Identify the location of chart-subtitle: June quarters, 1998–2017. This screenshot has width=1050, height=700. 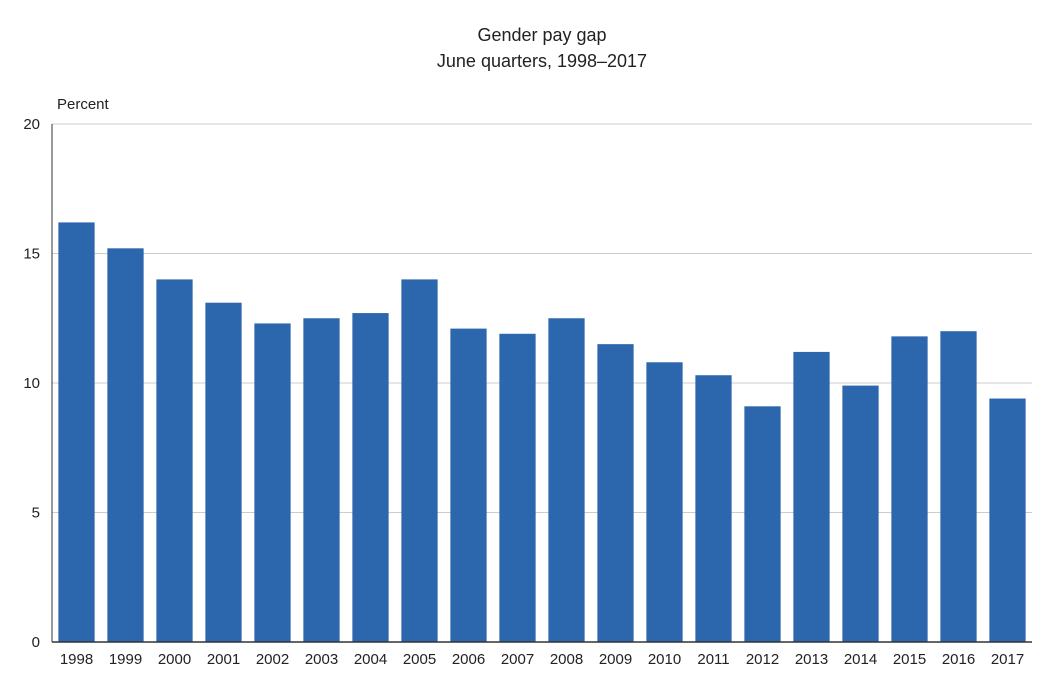
(542, 61).